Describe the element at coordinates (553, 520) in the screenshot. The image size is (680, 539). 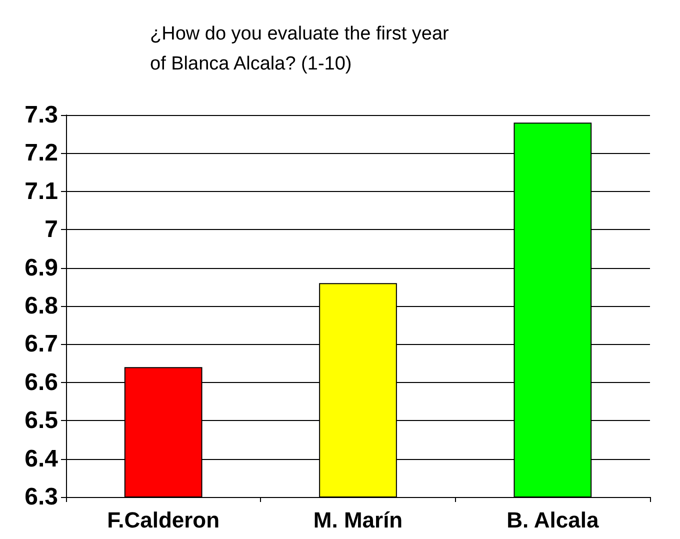
I see `x-tick-label: B. Alcala` at that location.